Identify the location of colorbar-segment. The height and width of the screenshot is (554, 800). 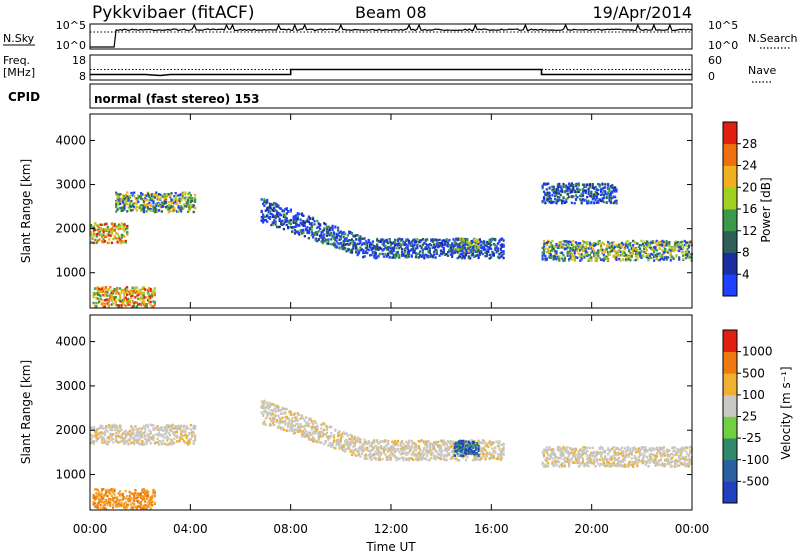
(730, 133).